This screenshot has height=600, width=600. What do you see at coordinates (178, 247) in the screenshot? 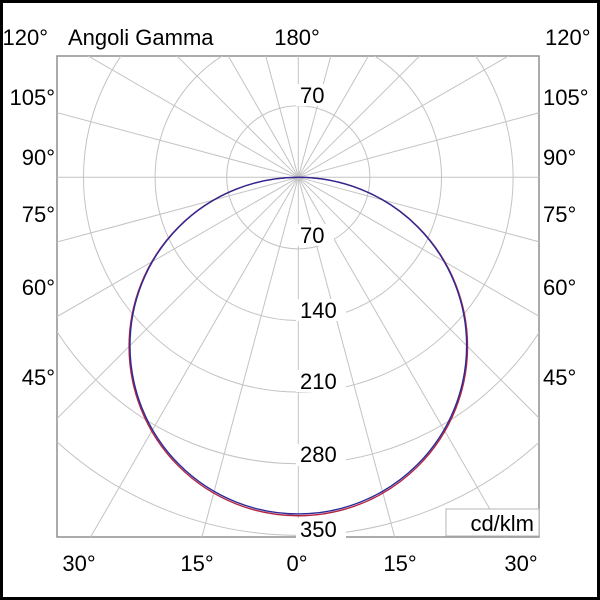
I see `grid-ray-300deg` at bounding box center [178, 247].